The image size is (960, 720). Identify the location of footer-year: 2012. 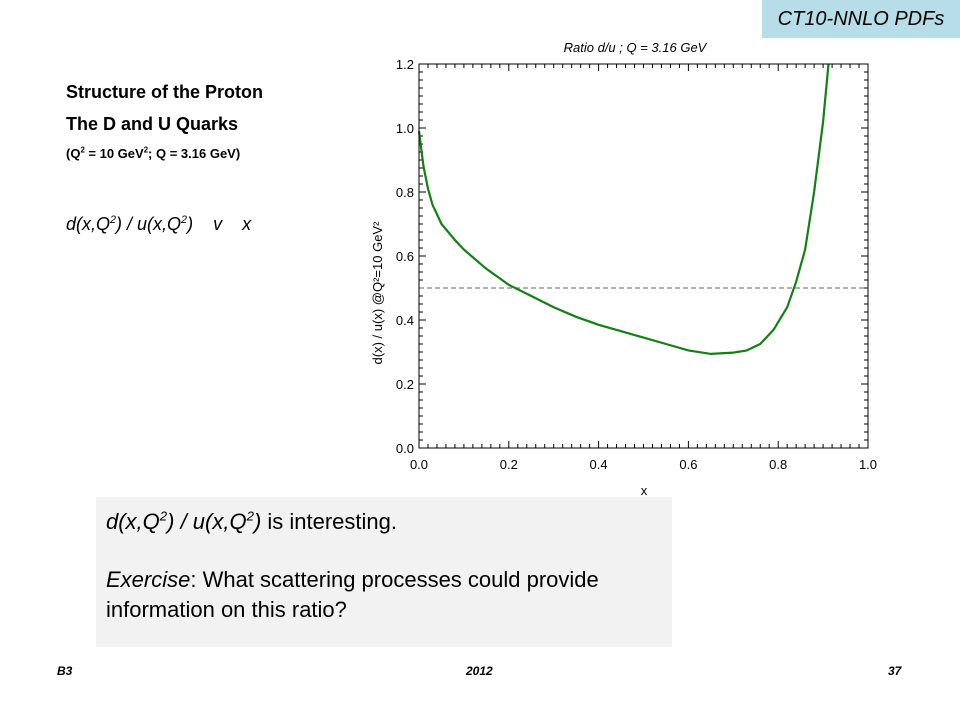
(479, 671).